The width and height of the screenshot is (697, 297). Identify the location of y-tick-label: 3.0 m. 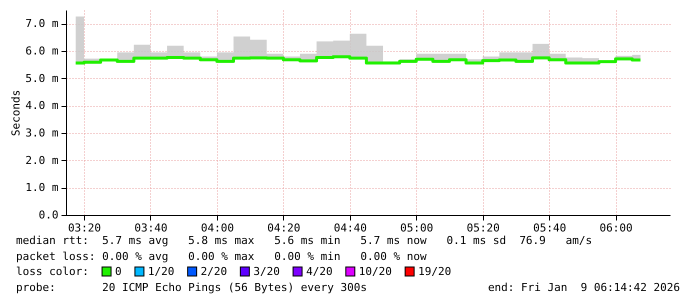
(42, 133).